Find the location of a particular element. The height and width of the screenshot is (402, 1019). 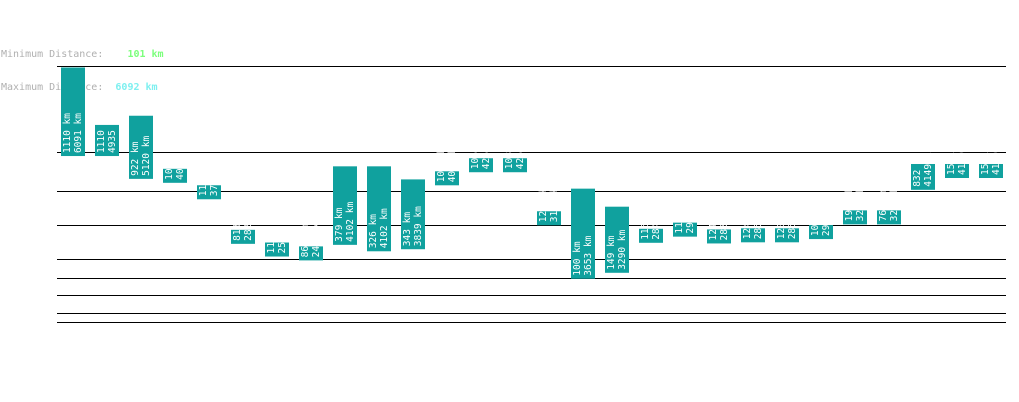

bar-min-label: 813 km is located at coordinates (237, 223).